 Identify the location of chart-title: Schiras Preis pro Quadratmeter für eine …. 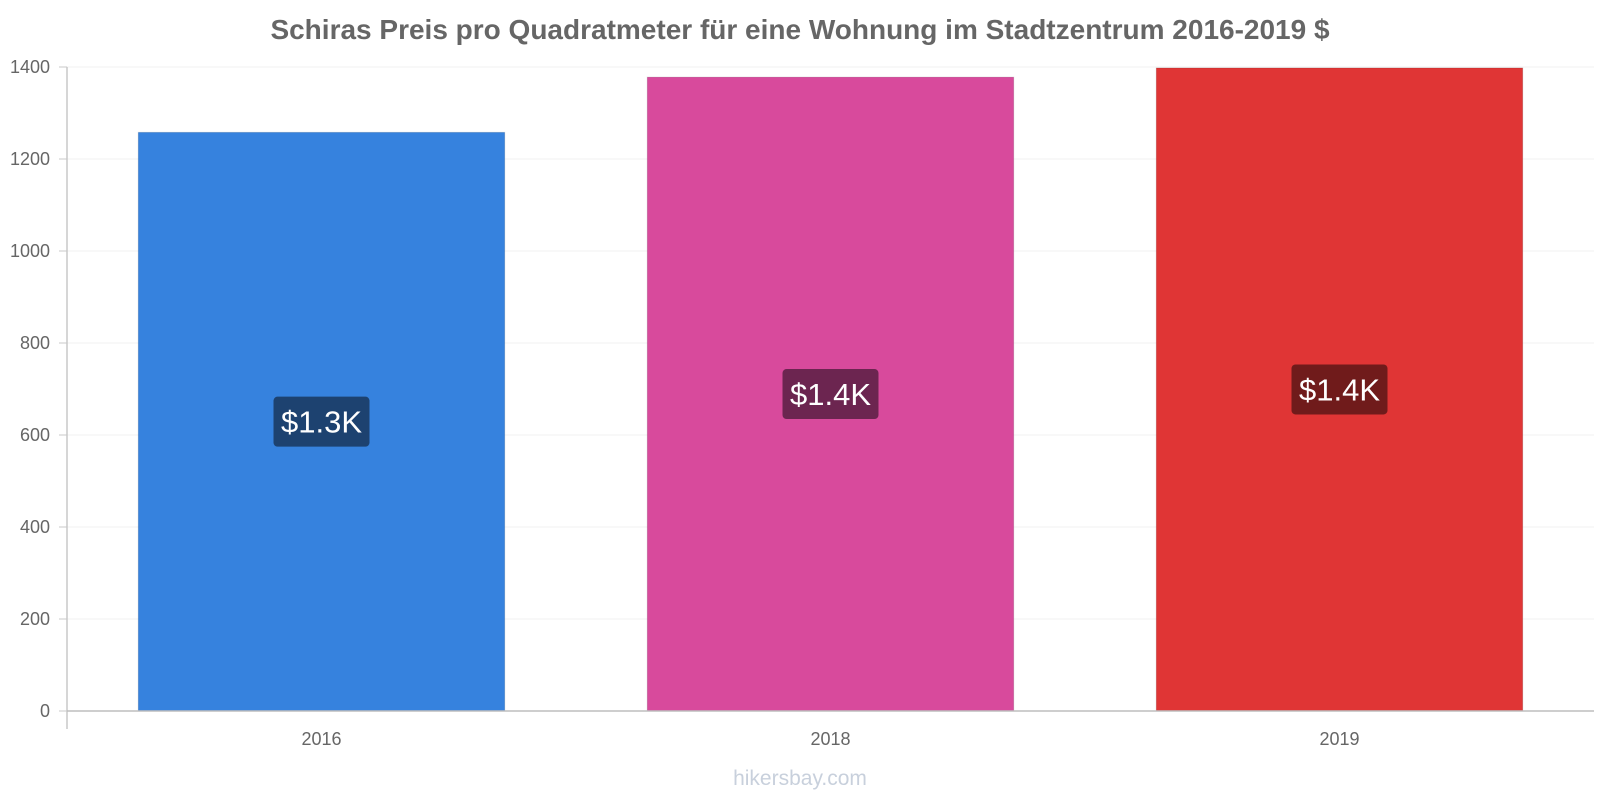
(800, 29).